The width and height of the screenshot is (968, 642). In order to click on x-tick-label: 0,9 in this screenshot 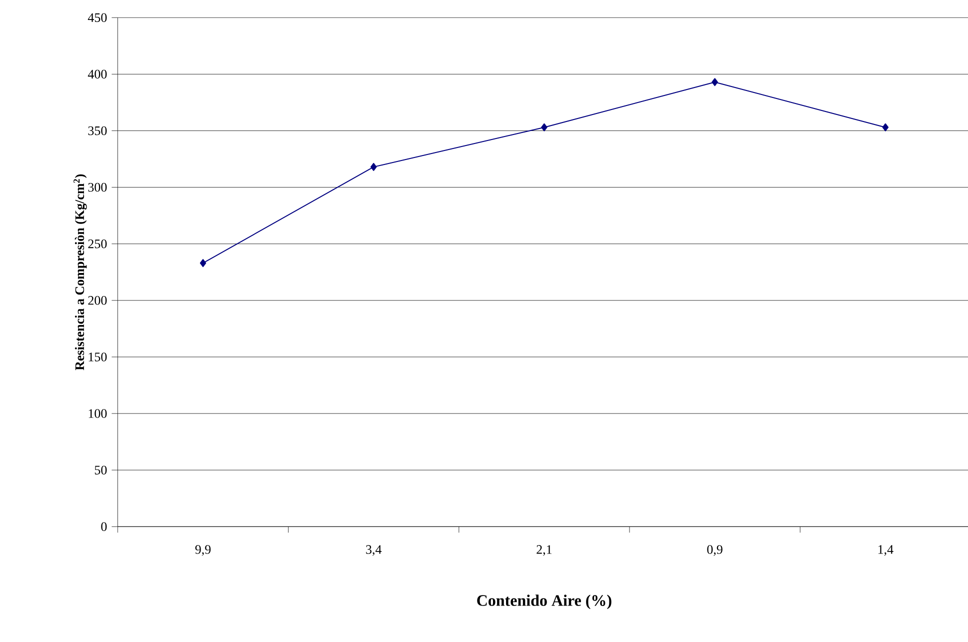, I will do `click(714, 550)`.